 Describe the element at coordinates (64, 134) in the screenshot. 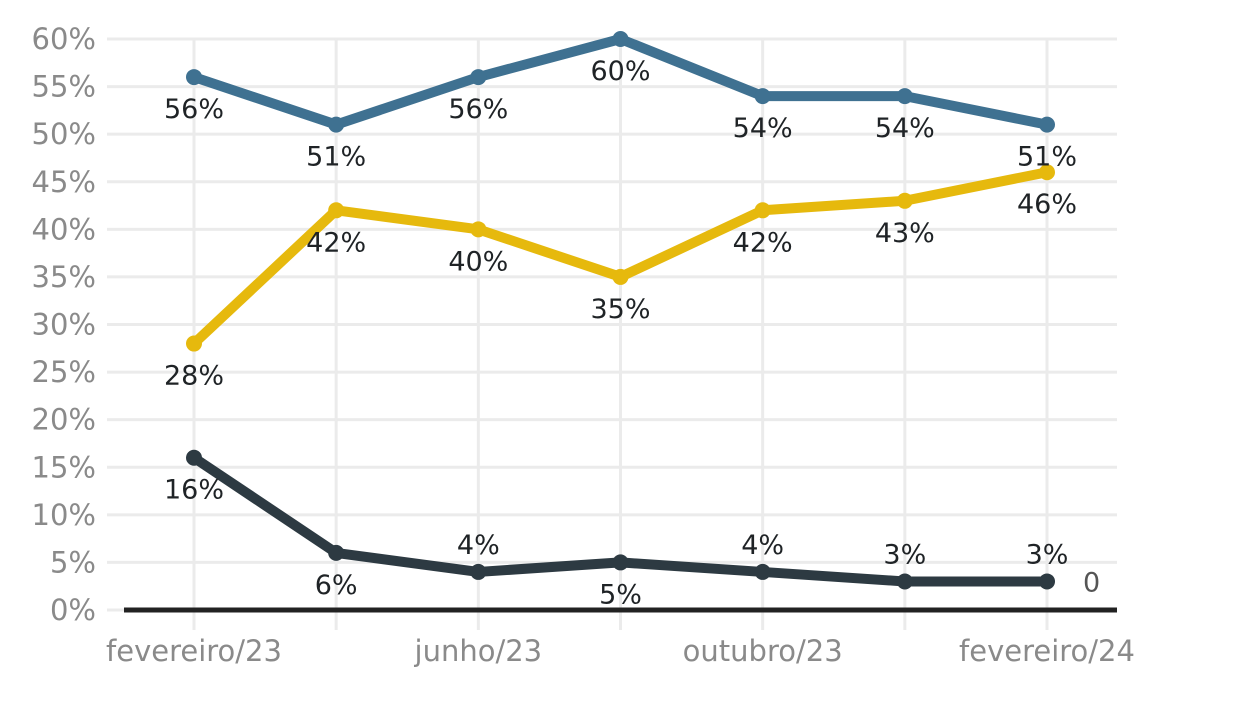

I see `y-tick-label: 50%` at that location.